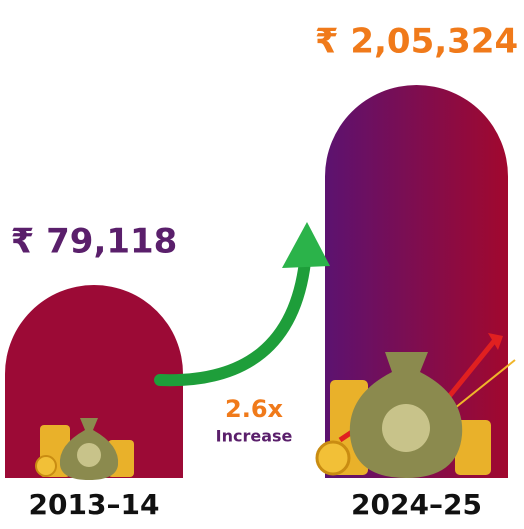  What do you see at coordinates (254, 409) in the screenshot?
I see `annotation-multiplier: 2.6x` at bounding box center [254, 409].